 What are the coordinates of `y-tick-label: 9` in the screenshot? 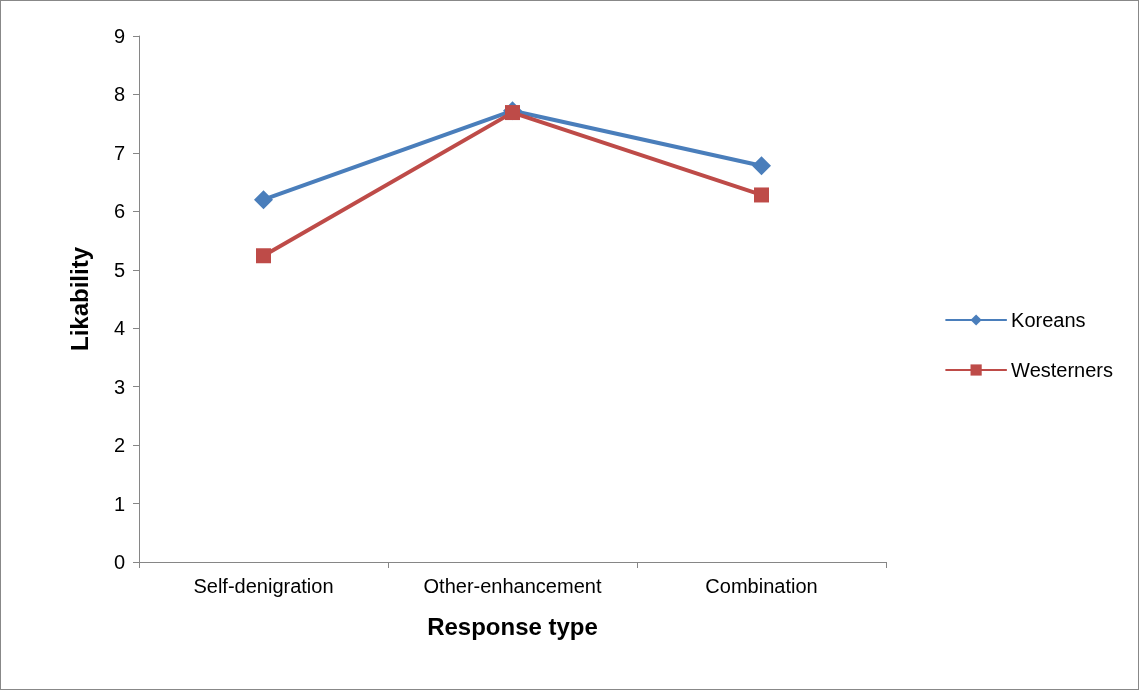 It's located at (119, 36).